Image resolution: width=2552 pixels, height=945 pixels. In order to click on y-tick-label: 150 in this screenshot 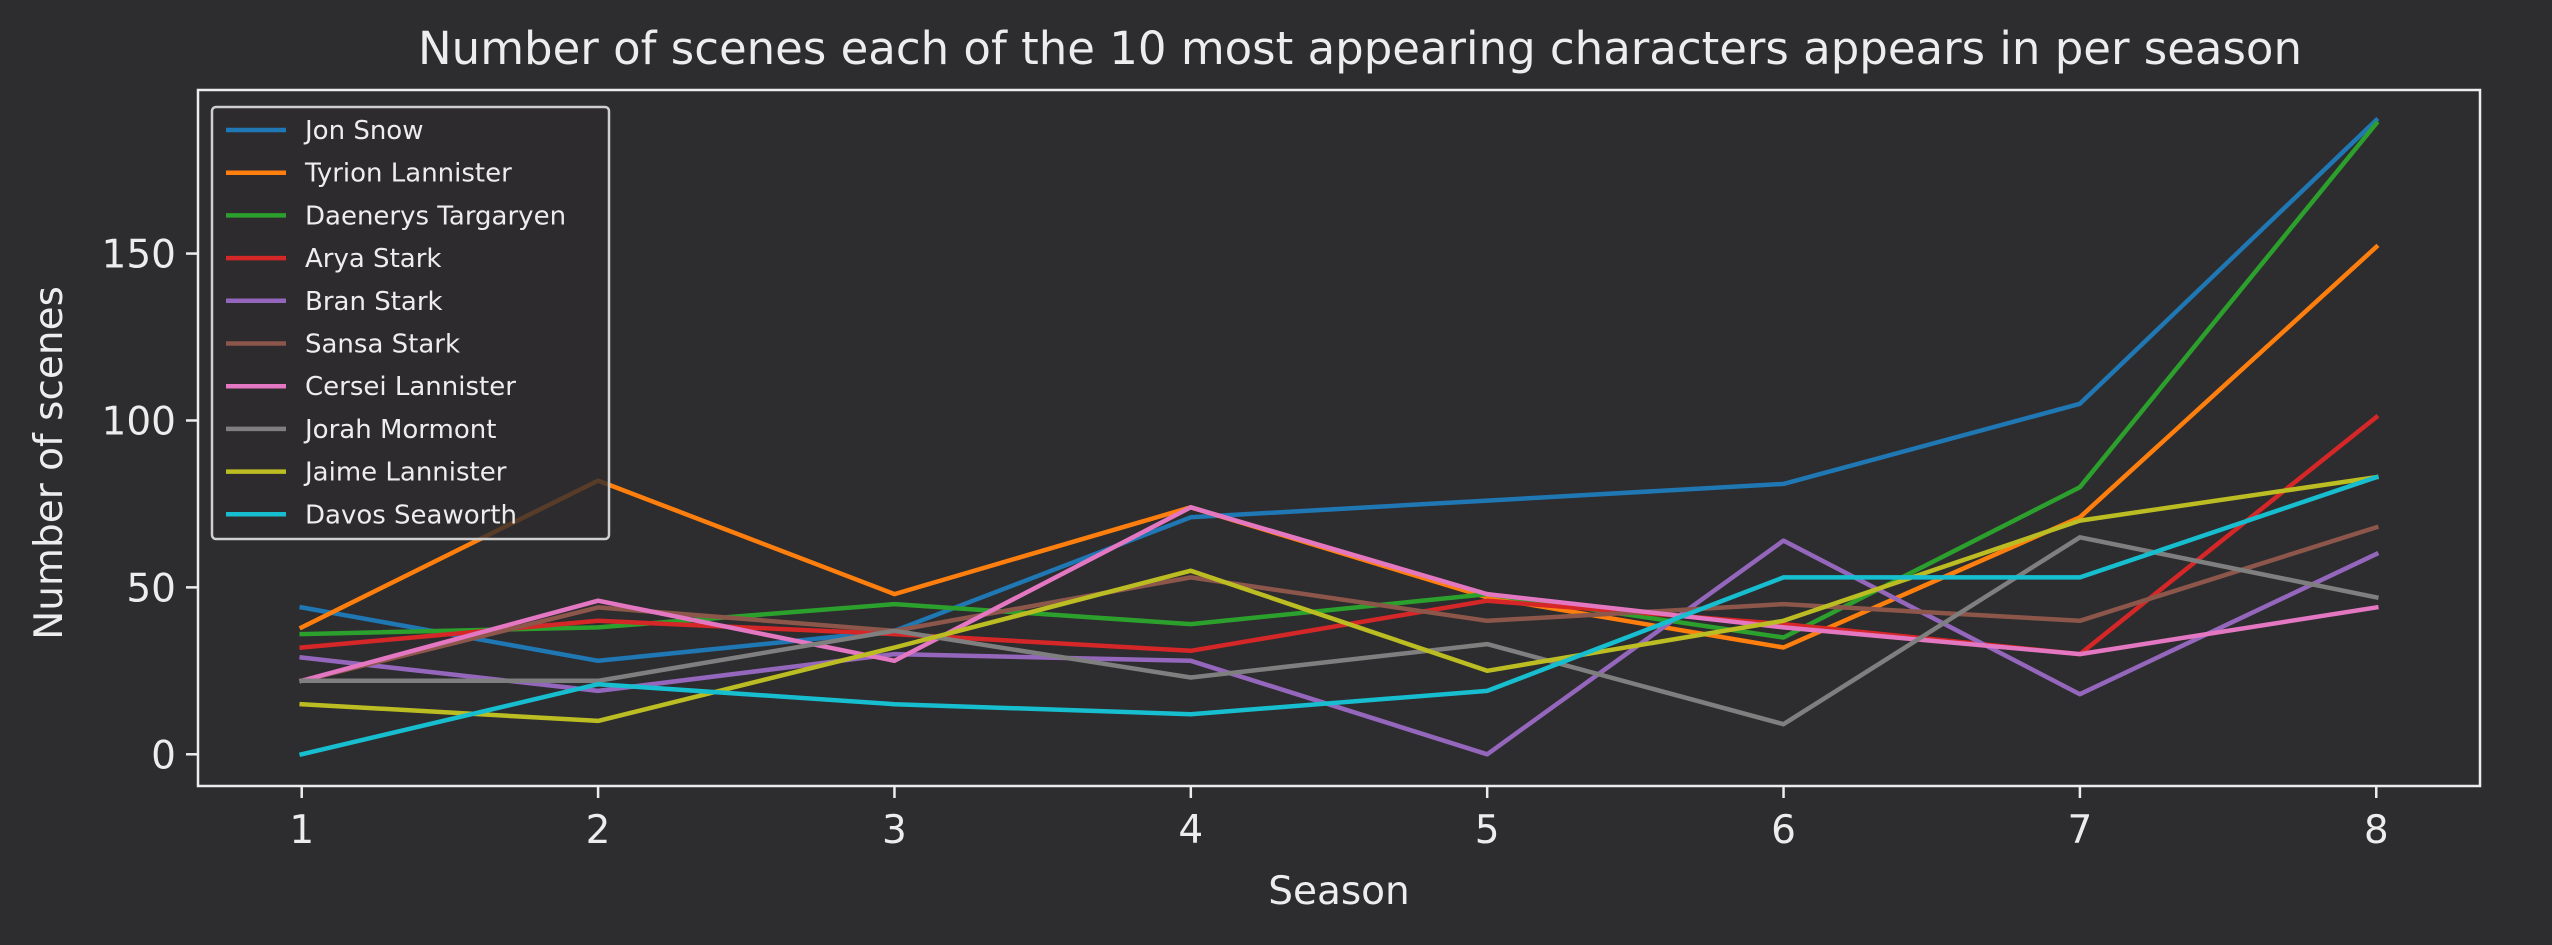, I will do `click(139, 255)`.